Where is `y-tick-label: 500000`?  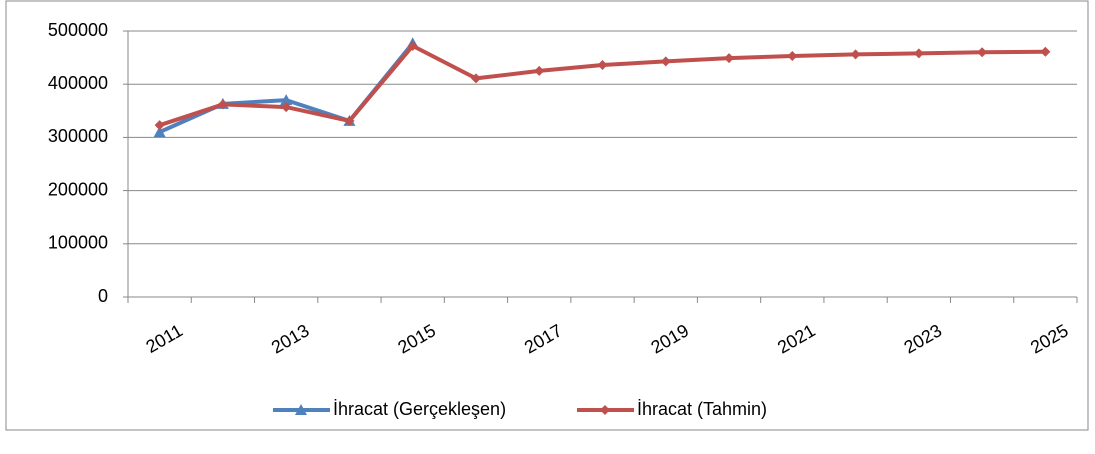 y-tick-label: 500000 is located at coordinates (78, 30).